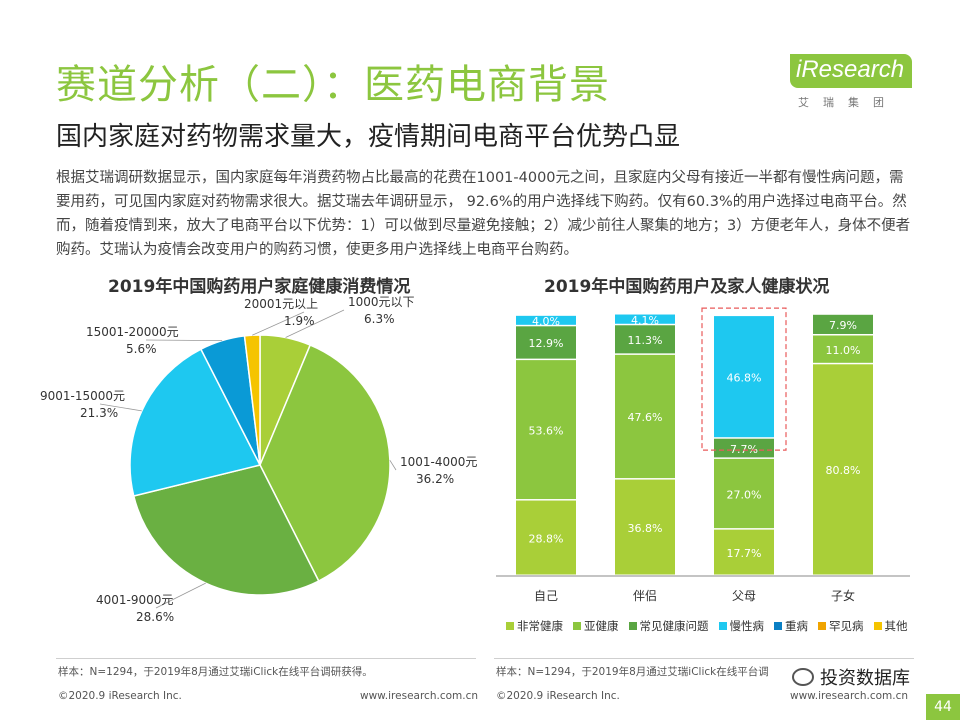  I want to click on bar-value-label: 46.8%, so click(744, 377).